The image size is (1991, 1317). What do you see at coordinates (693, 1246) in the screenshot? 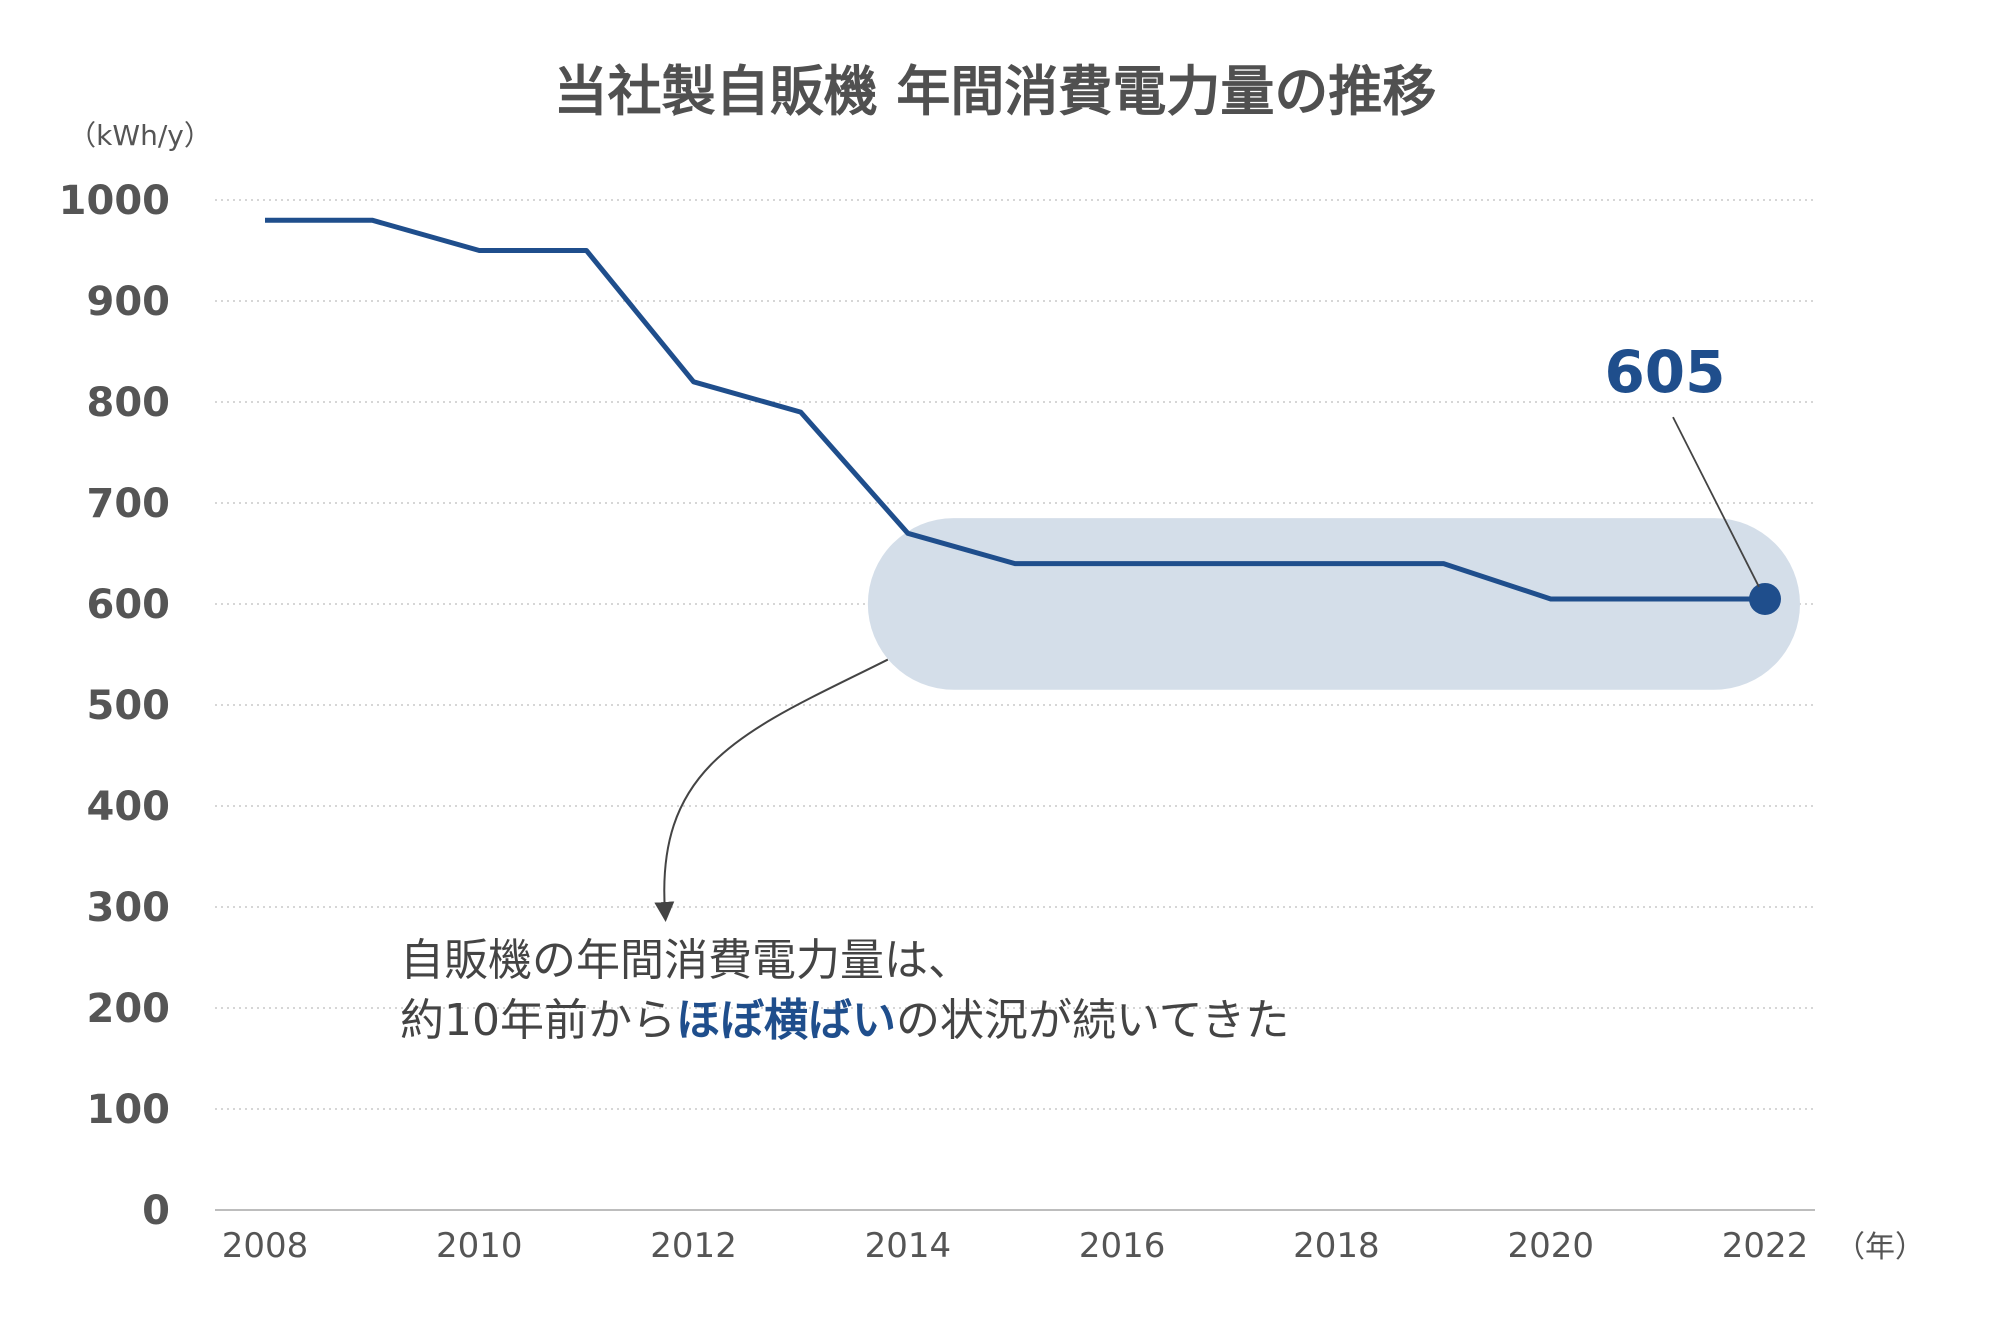
I see `x-tick-label: 2012` at bounding box center [693, 1246].